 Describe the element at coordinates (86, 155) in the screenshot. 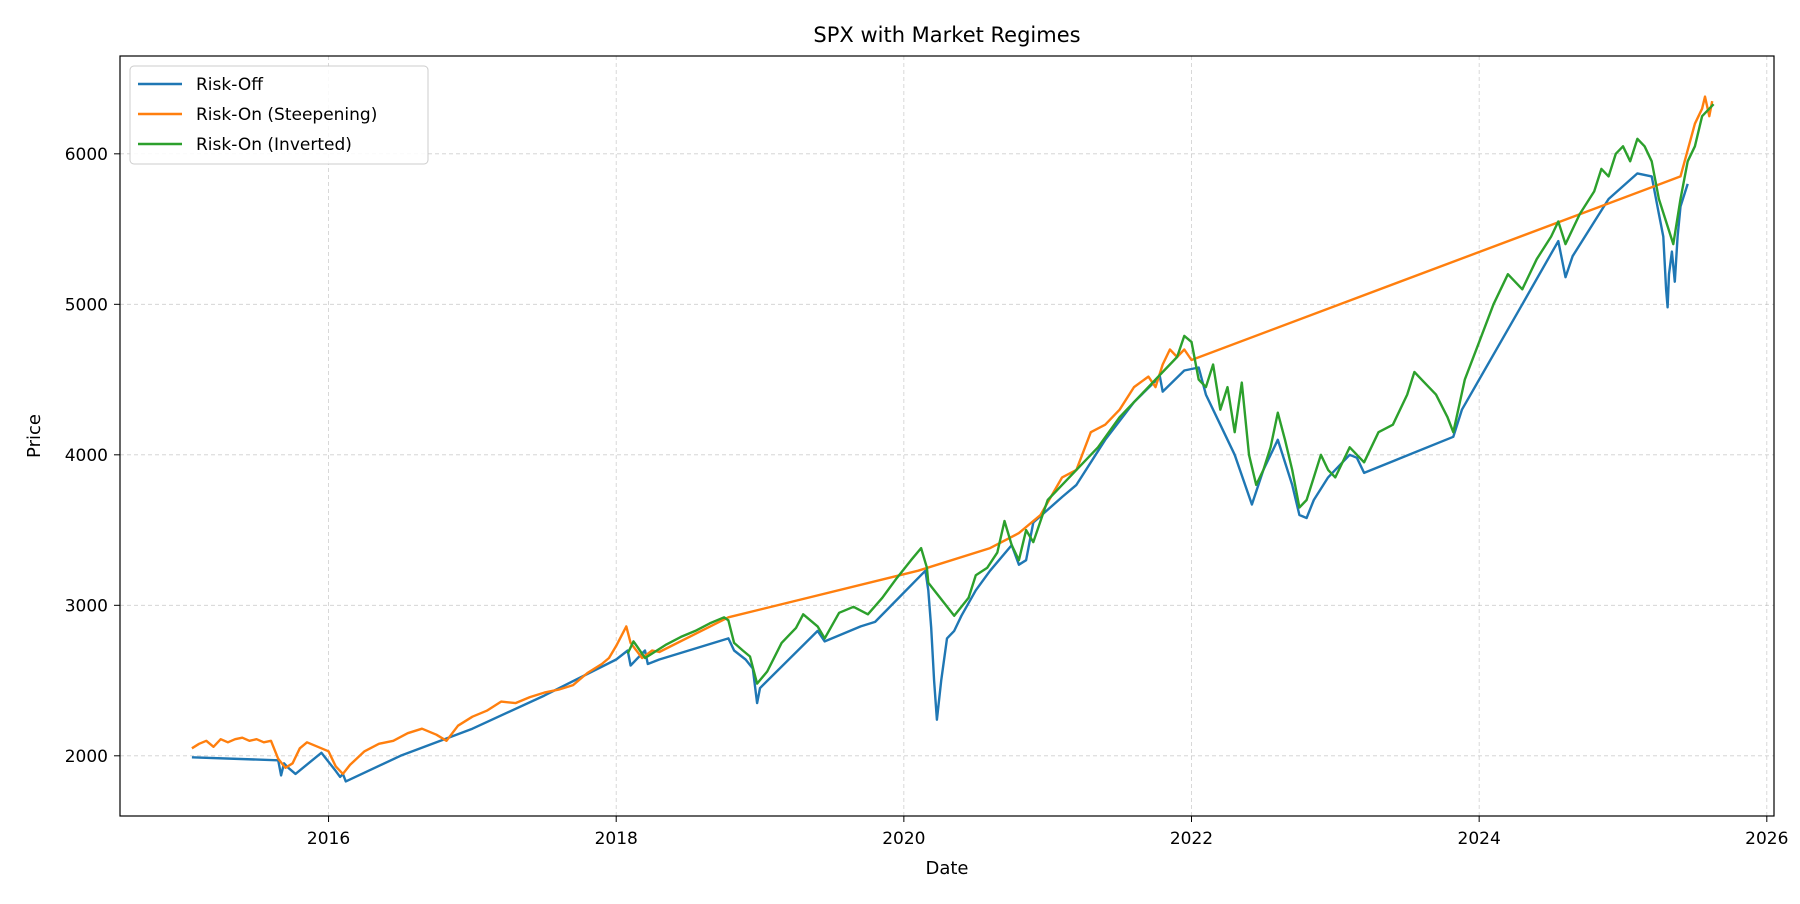

I see `y-tick-label: 6000` at that location.